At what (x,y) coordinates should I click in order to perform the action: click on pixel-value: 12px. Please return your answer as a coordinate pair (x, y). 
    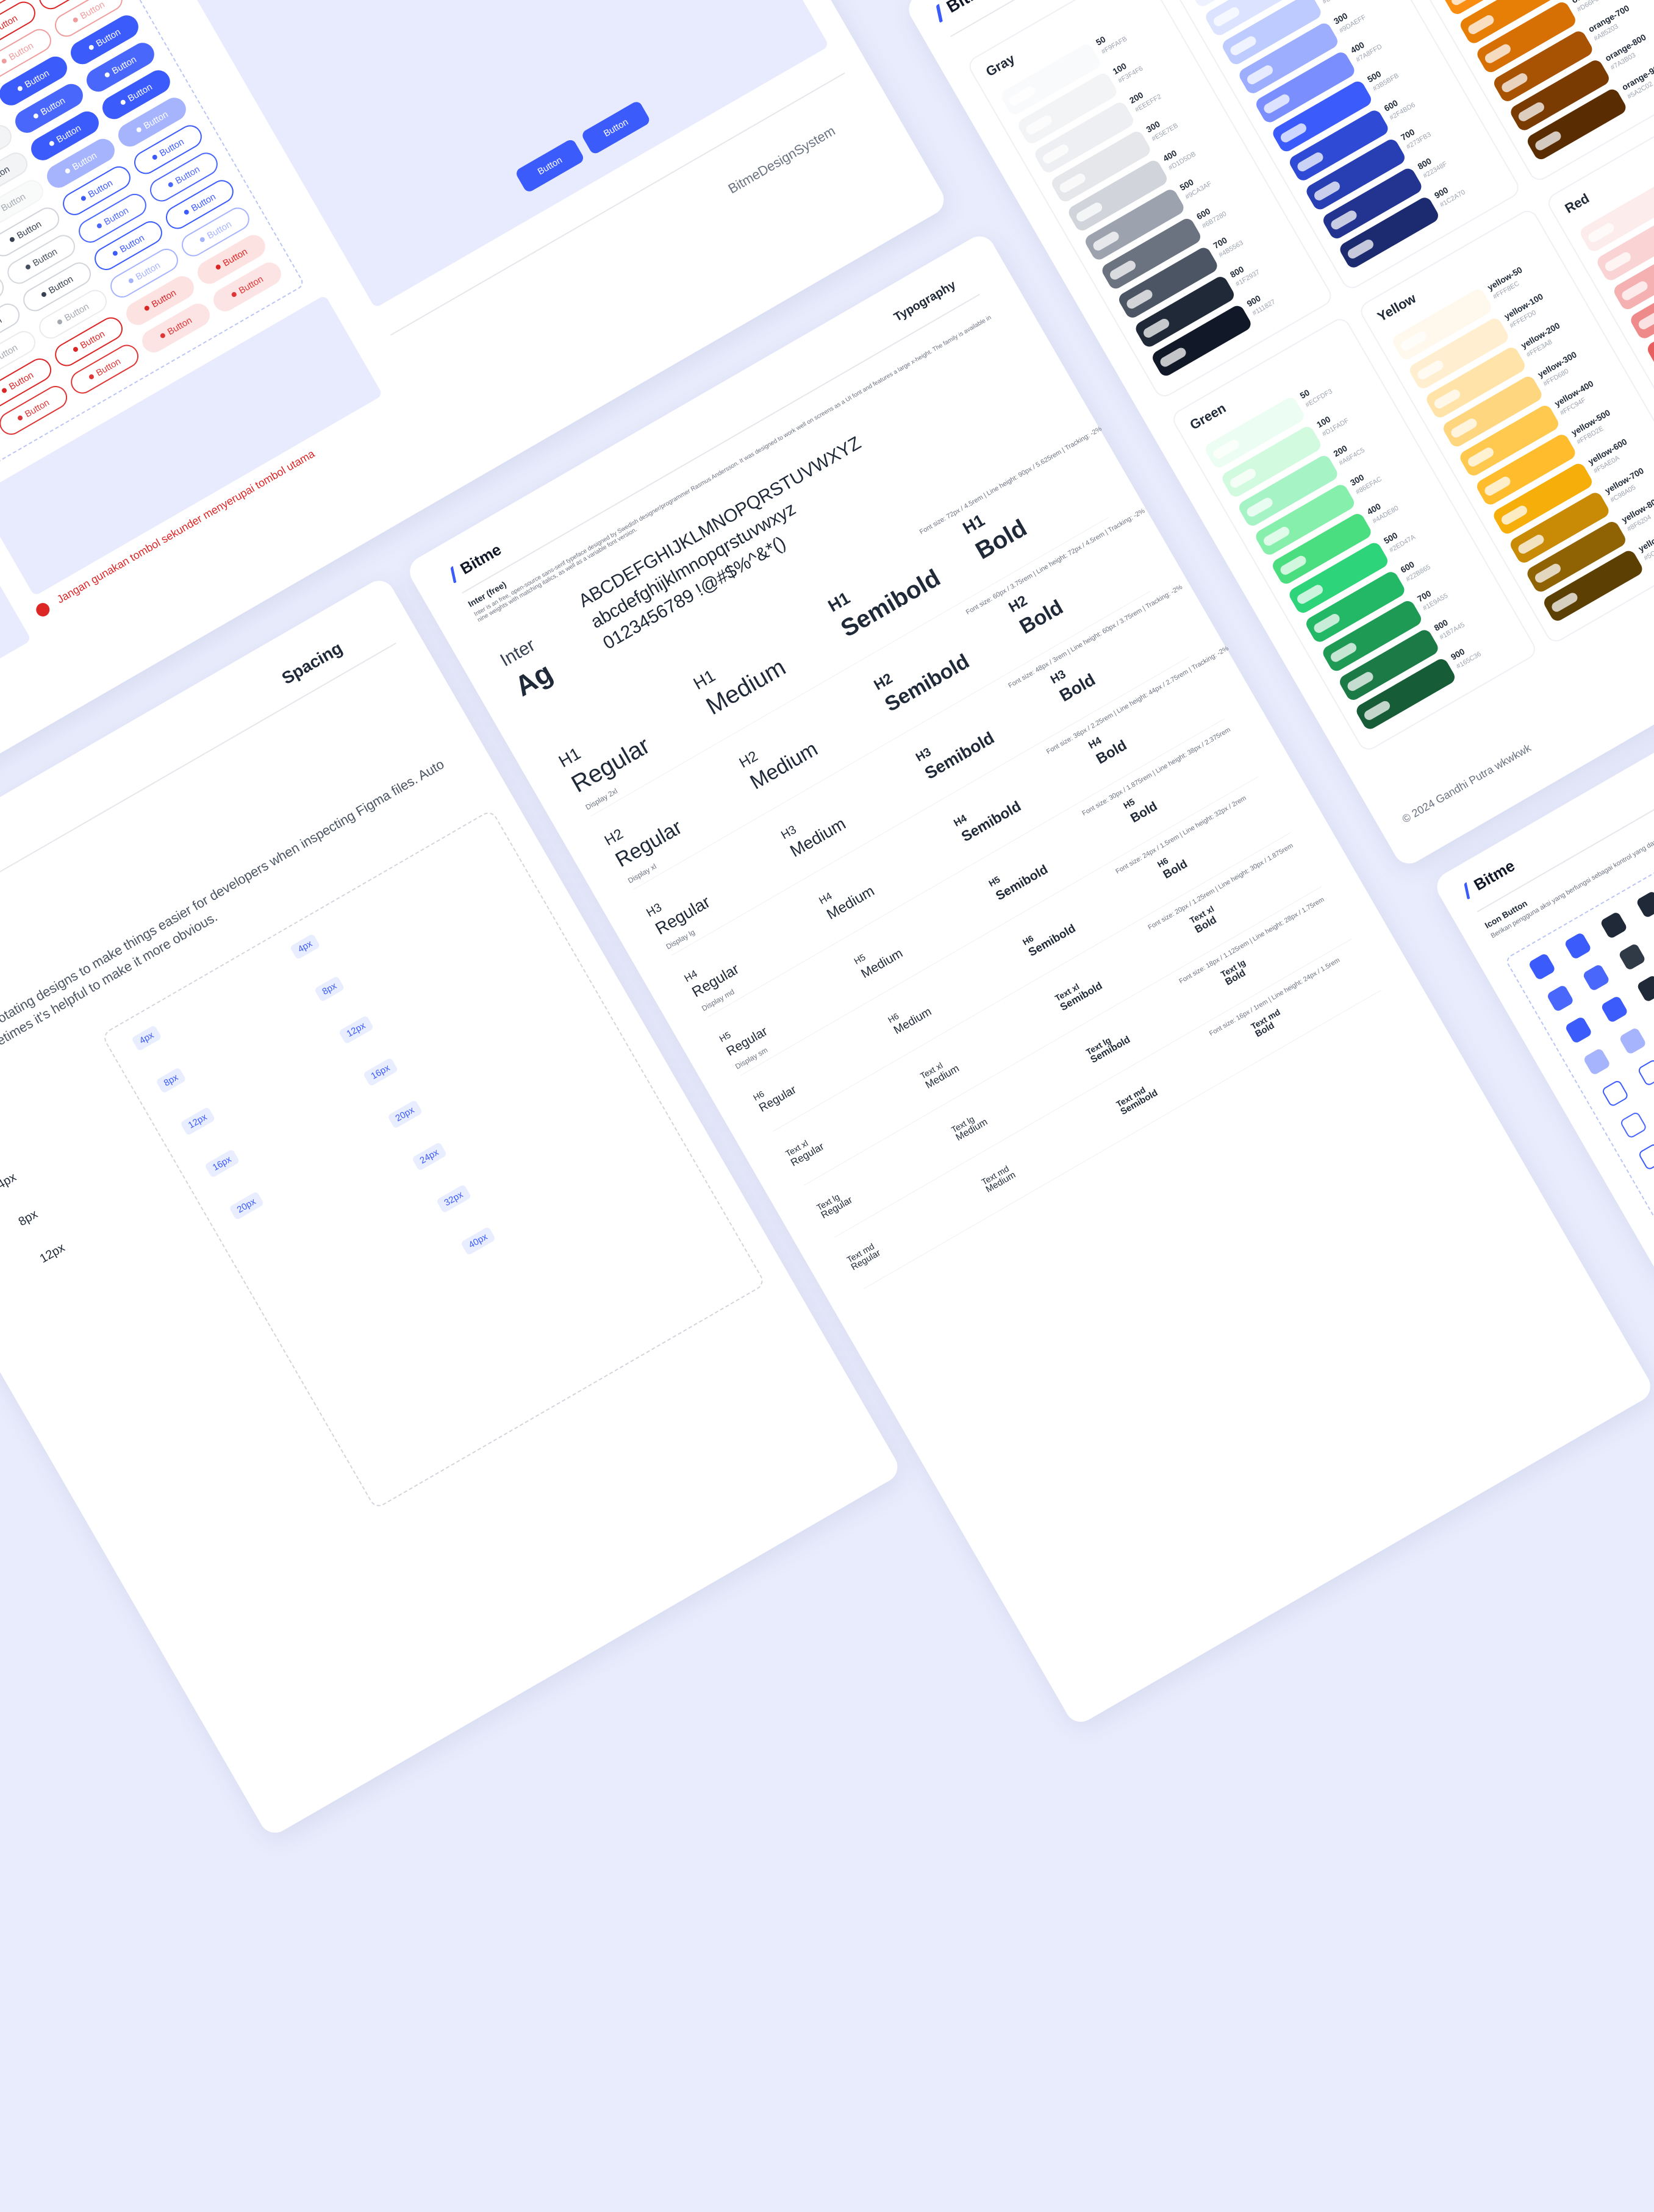
    Looking at the image, I should click on (53, 1254).